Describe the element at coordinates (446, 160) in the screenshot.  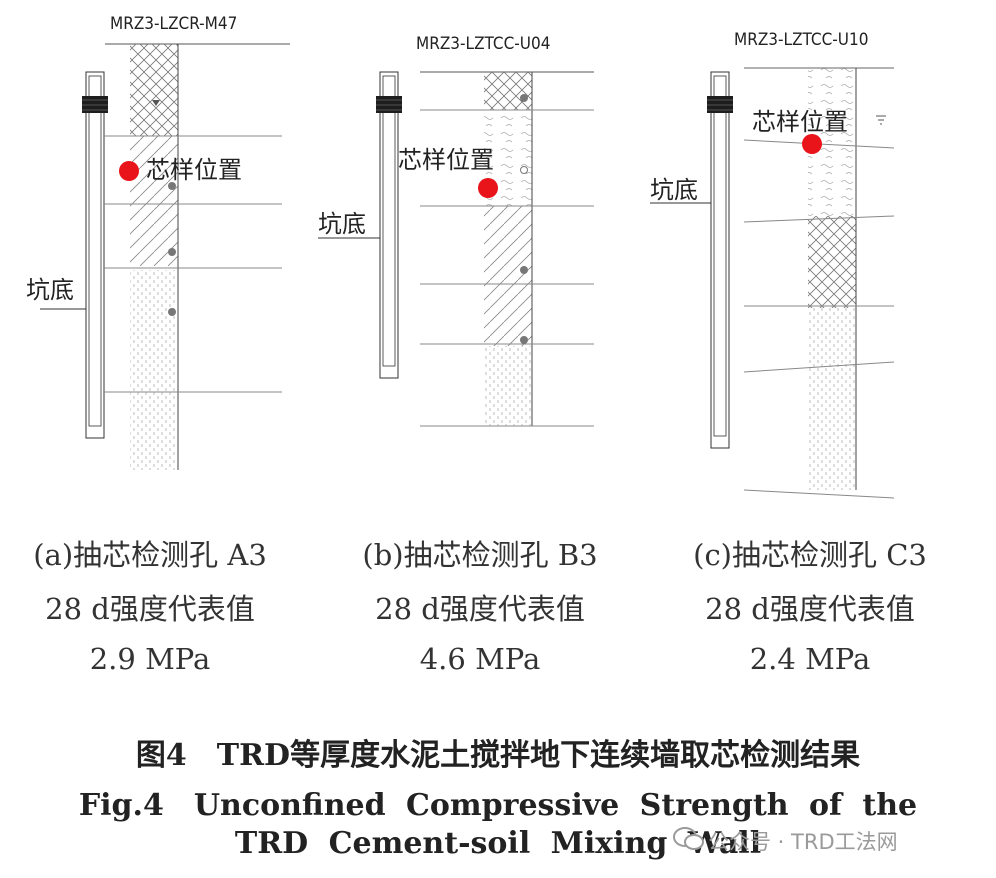
I see `panel-b-core-position-label: 芯样位置` at that location.